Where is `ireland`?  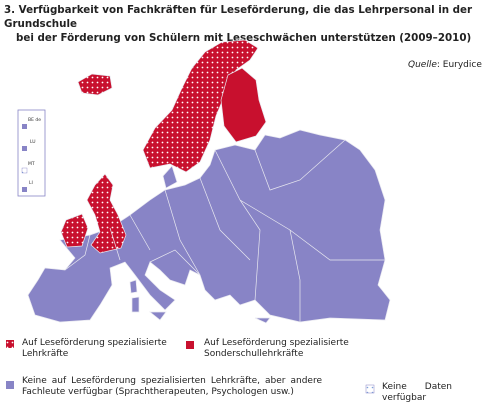 ireland is located at coordinates (74, 230).